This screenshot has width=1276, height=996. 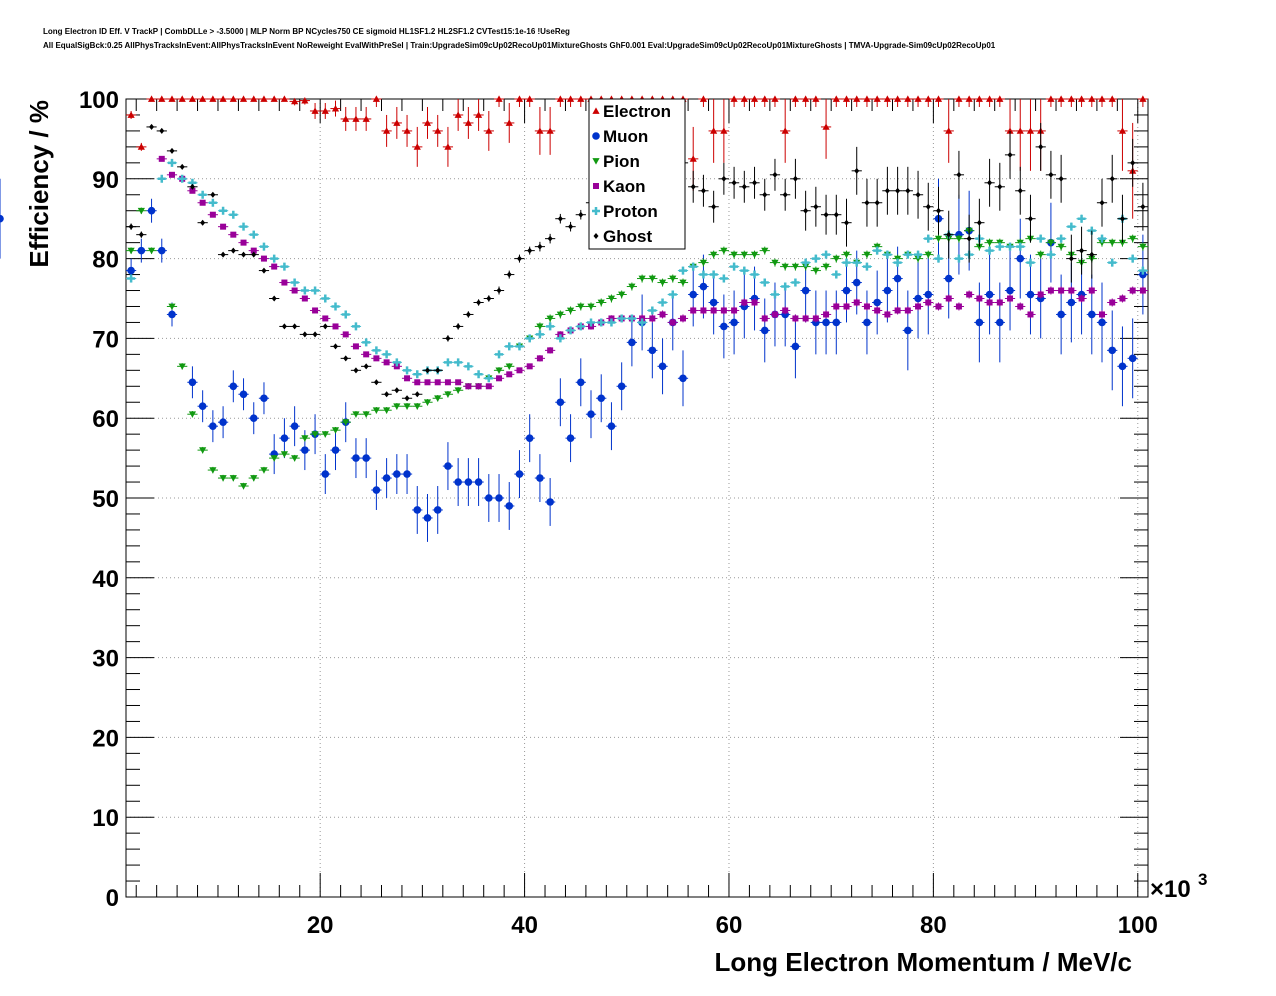 I want to click on legend: Electron Muon Pion Kaon Proton Ghost, so click(x=637, y=174).